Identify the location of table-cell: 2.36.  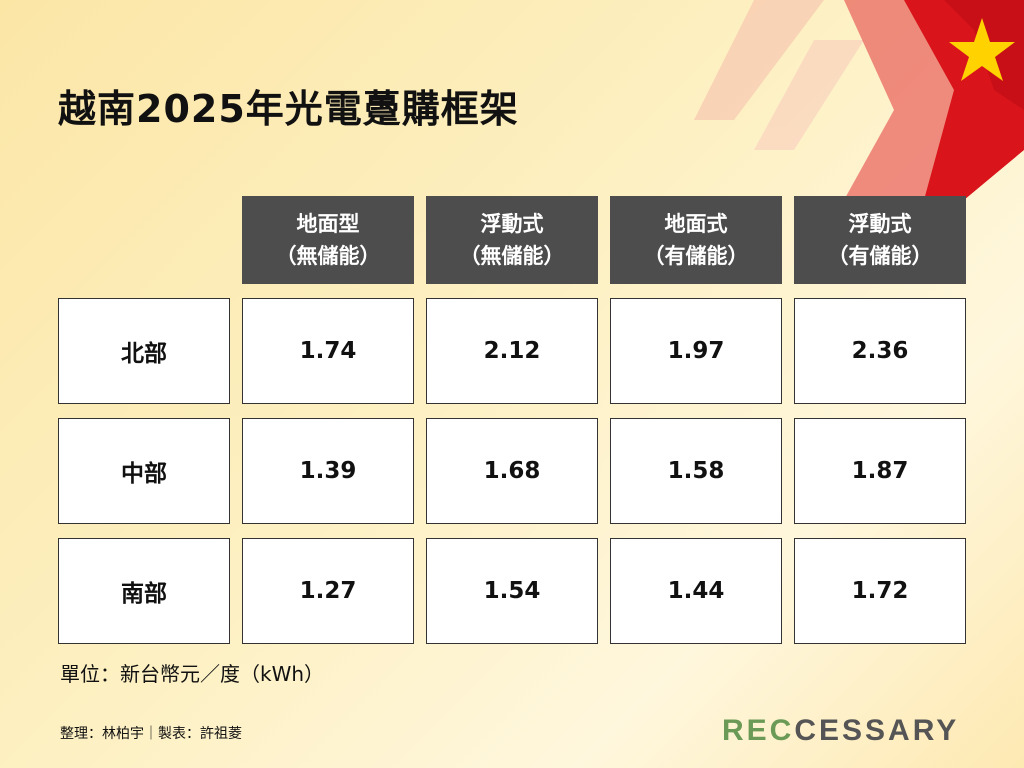
(880, 351).